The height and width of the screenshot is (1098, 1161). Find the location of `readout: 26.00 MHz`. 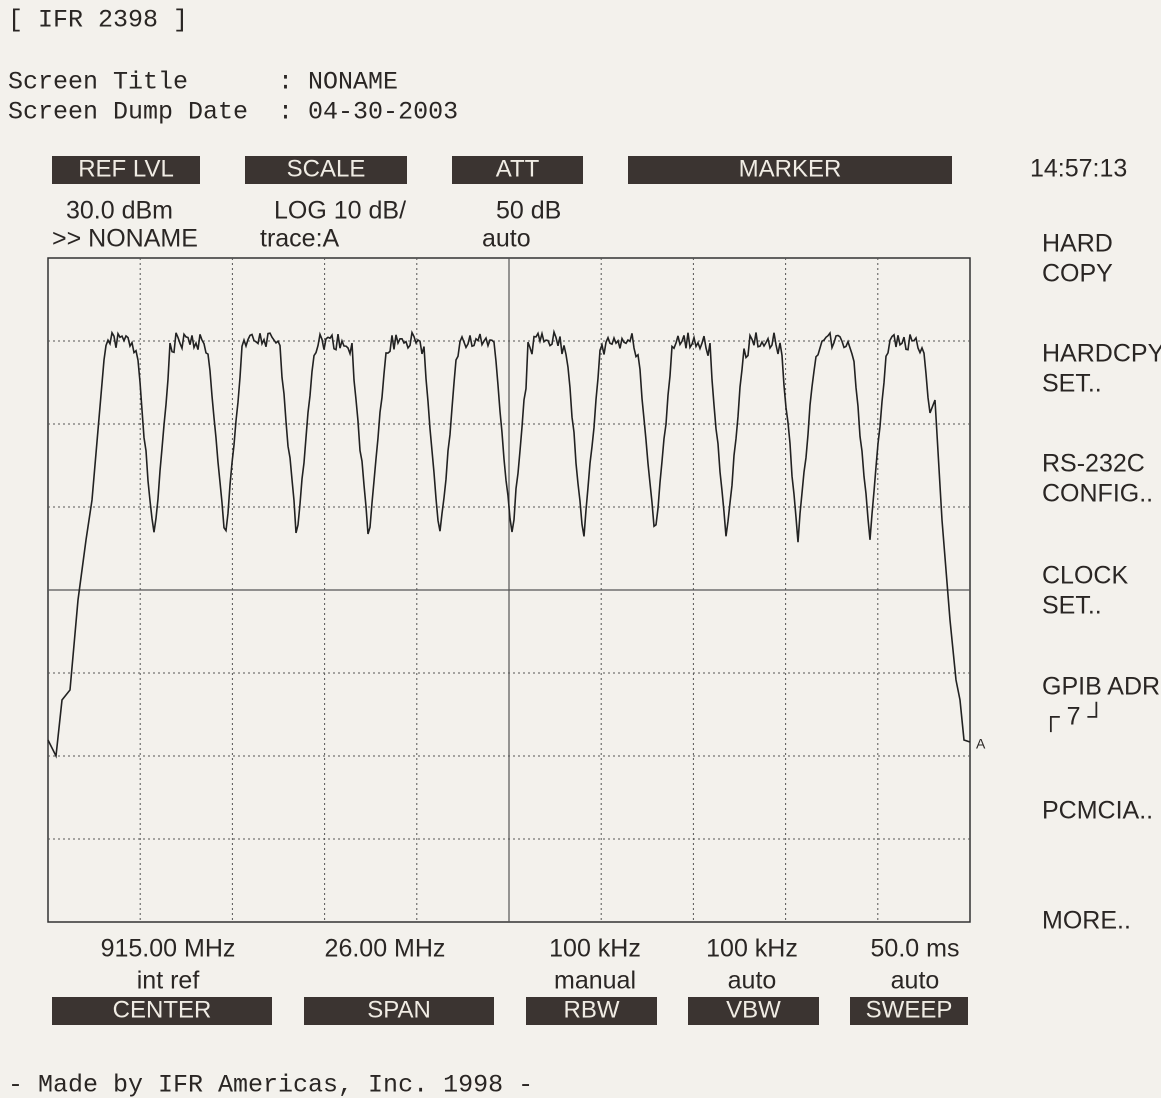

readout: 26.00 MHz is located at coordinates (385, 949).